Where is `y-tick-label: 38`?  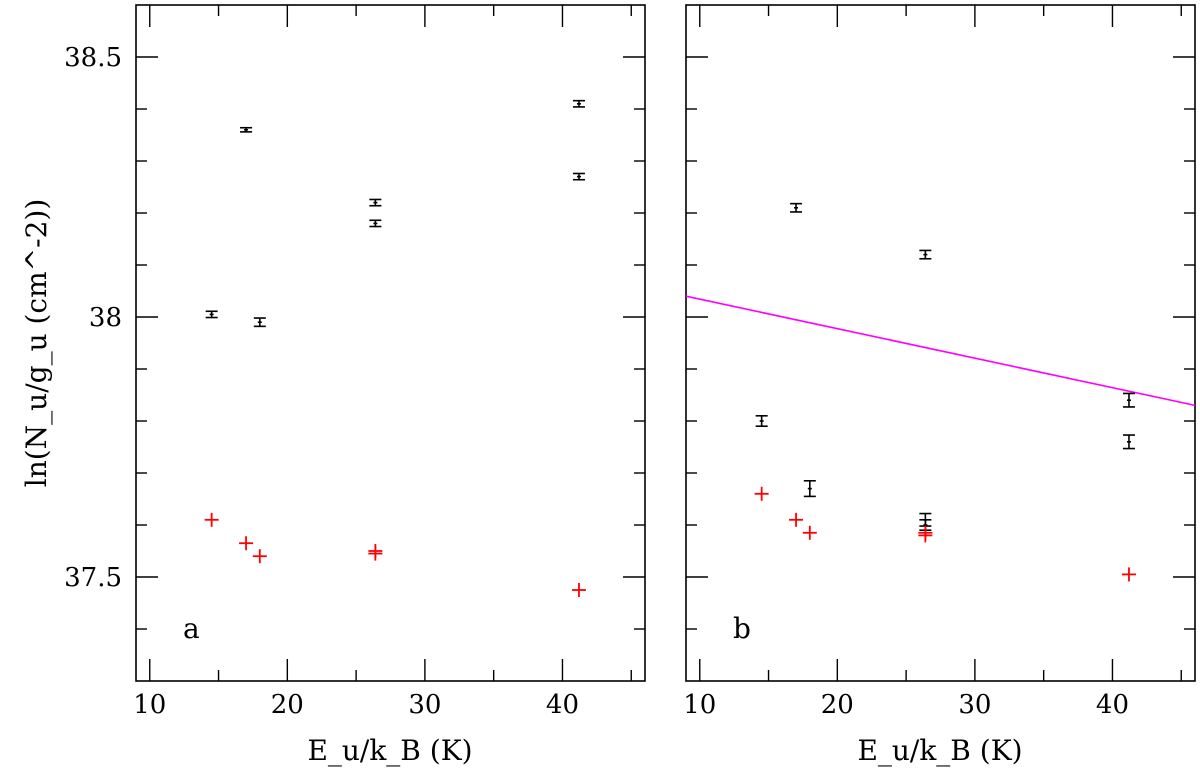 y-tick-label: 38 is located at coordinates (105, 318).